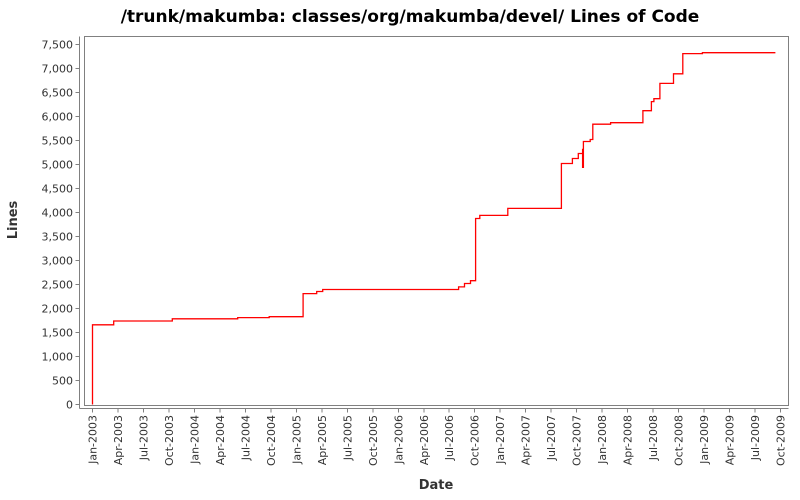 Image resolution: width=800 pixels, height=500 pixels. Describe the element at coordinates (69, 405) in the screenshot. I see `y-tick-label: 0` at that location.